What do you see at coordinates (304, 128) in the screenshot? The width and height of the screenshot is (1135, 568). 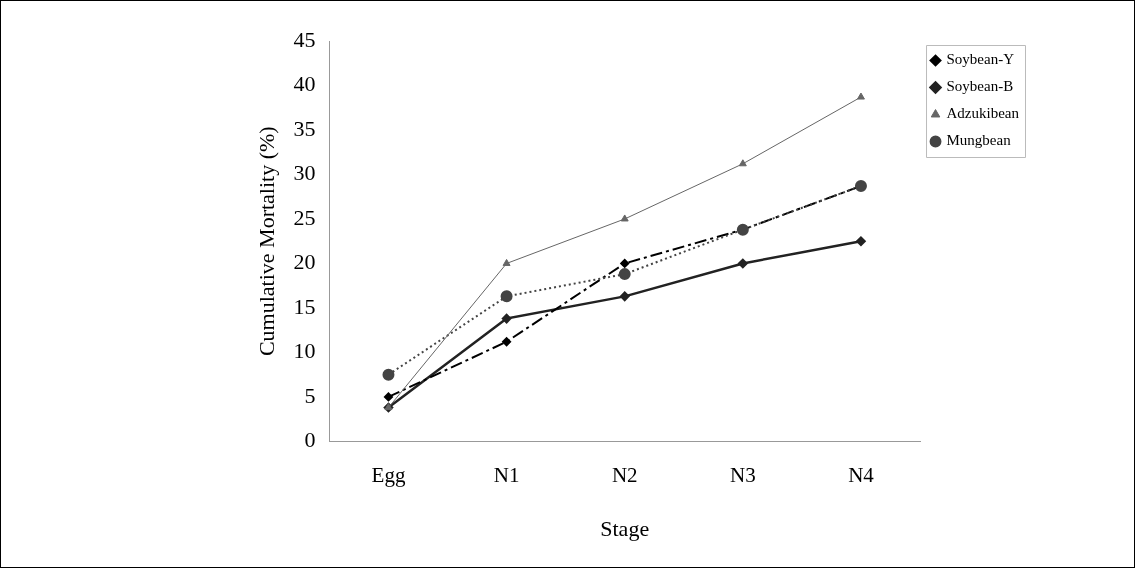 I see `y-tick-label: 35` at bounding box center [304, 128].